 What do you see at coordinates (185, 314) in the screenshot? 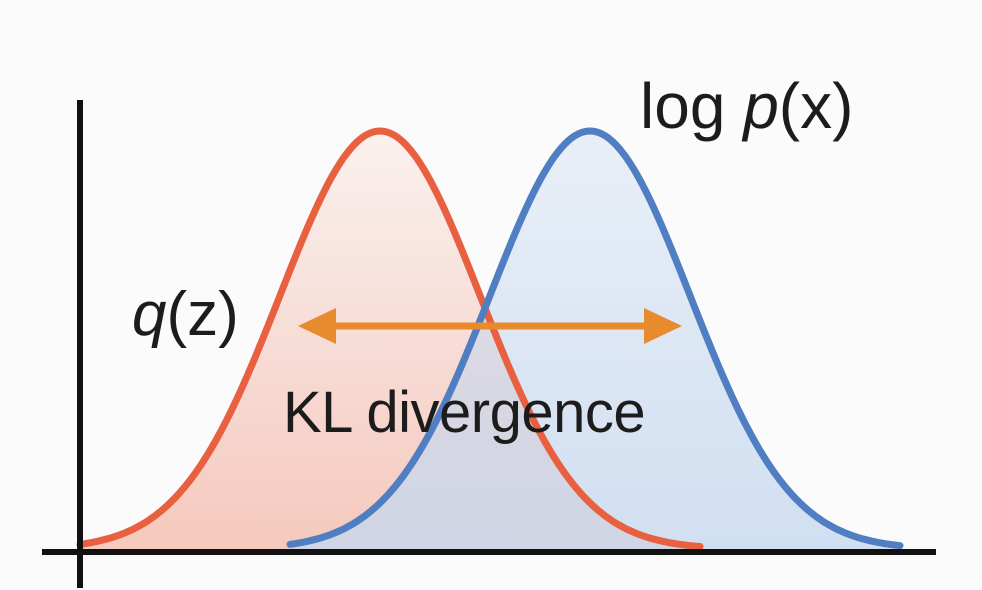
I see `q-distribution-label: q(z)` at bounding box center [185, 314].